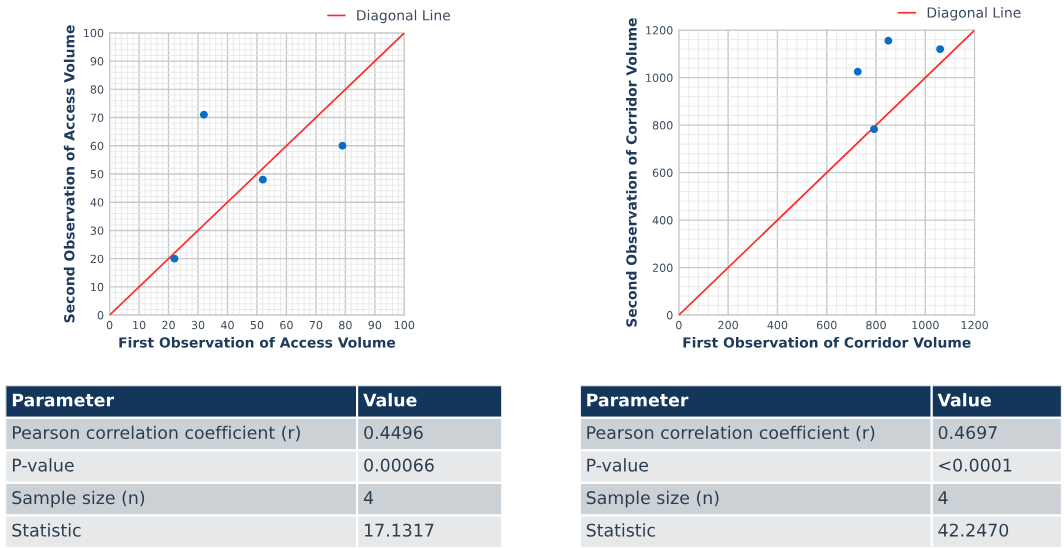 The width and height of the screenshot is (1064, 548). What do you see at coordinates (399, 465) in the screenshot?
I see `text: 0.00066` at bounding box center [399, 465].